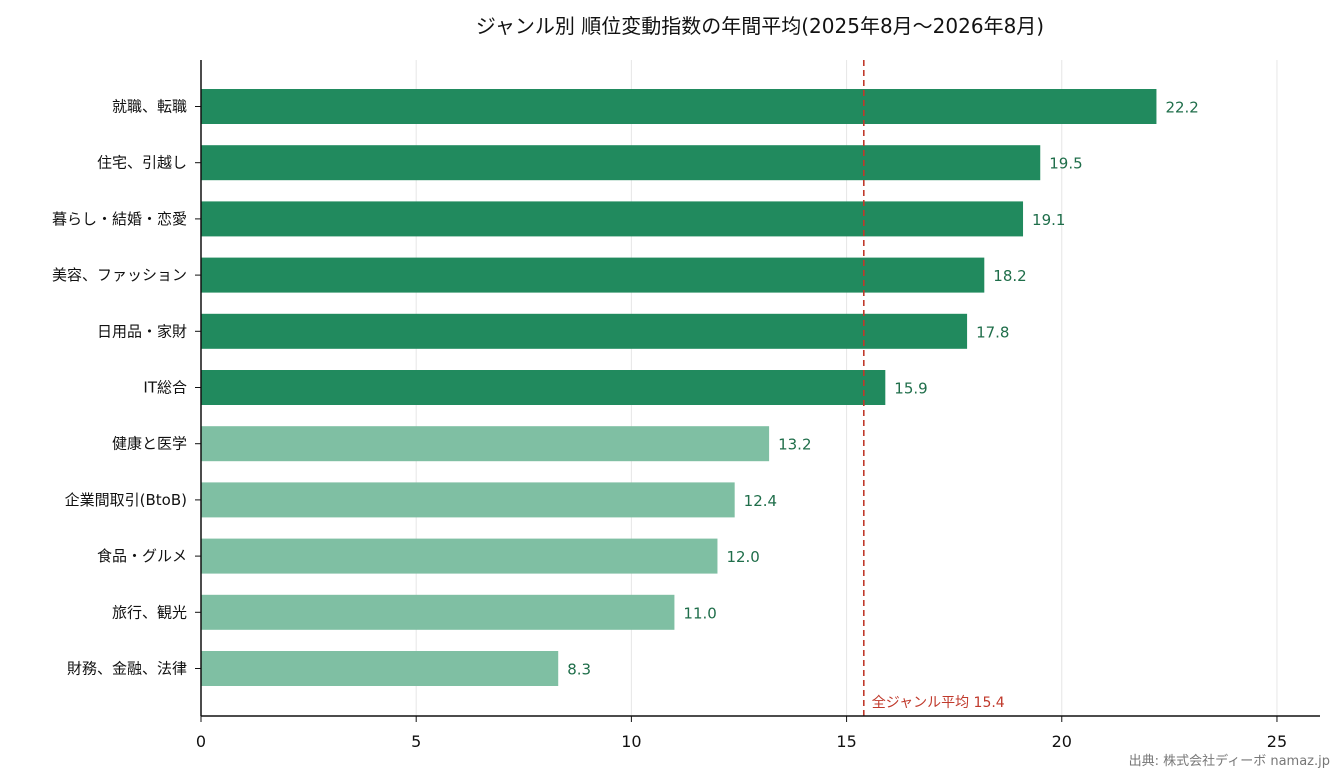  What do you see at coordinates (119, 219) in the screenshot?
I see `category-label: 暮らし・結婚・恋愛` at bounding box center [119, 219].